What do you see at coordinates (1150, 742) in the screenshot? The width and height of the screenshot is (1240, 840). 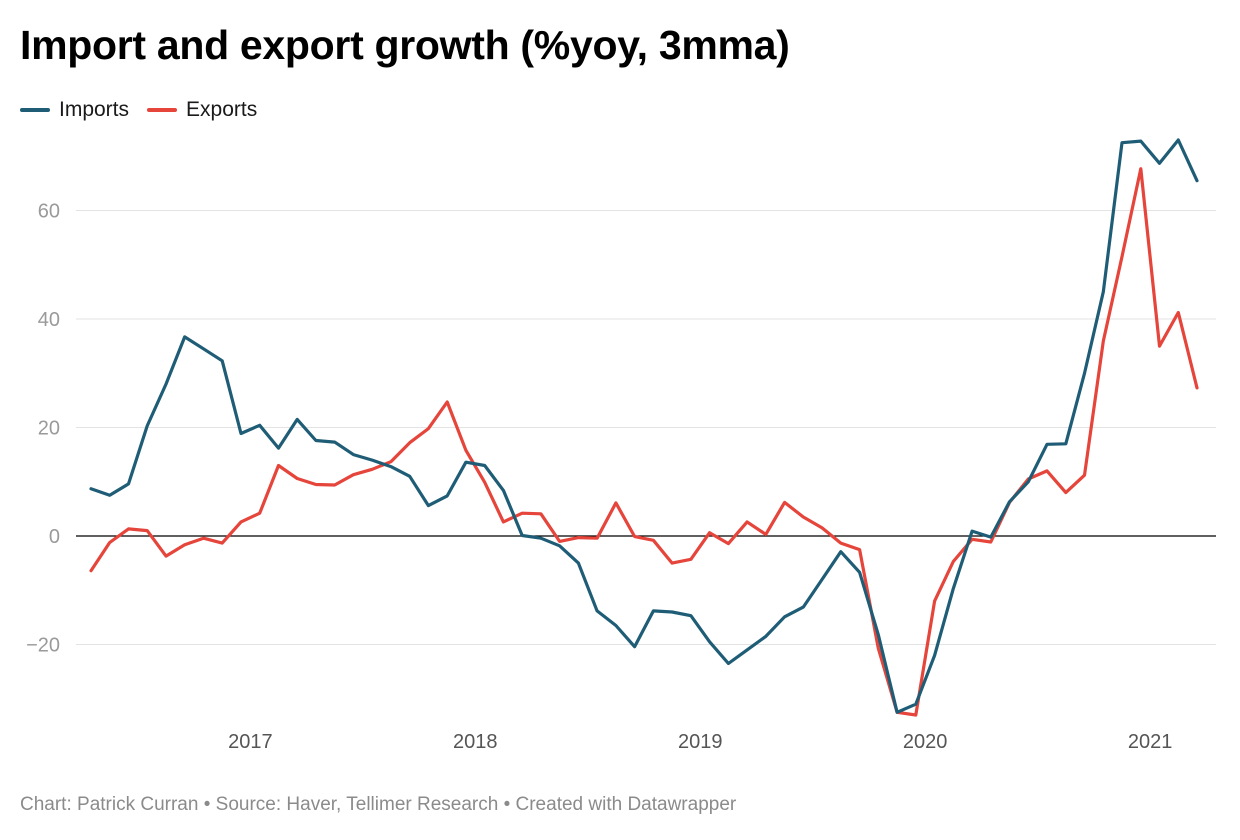 I see `x-tick-label: 2021` at bounding box center [1150, 742].